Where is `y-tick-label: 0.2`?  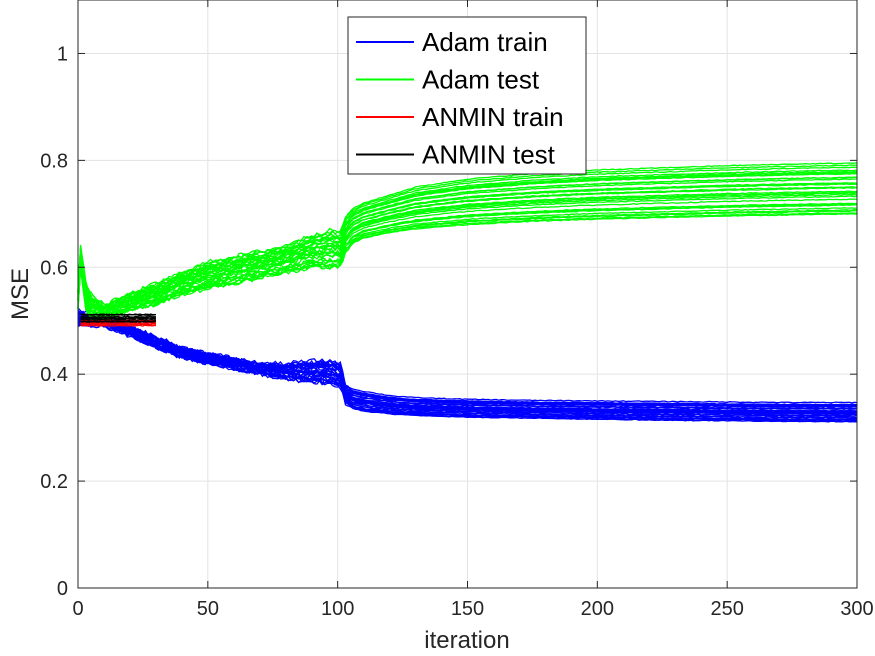 y-tick-label: 0.2 is located at coordinates (54, 482).